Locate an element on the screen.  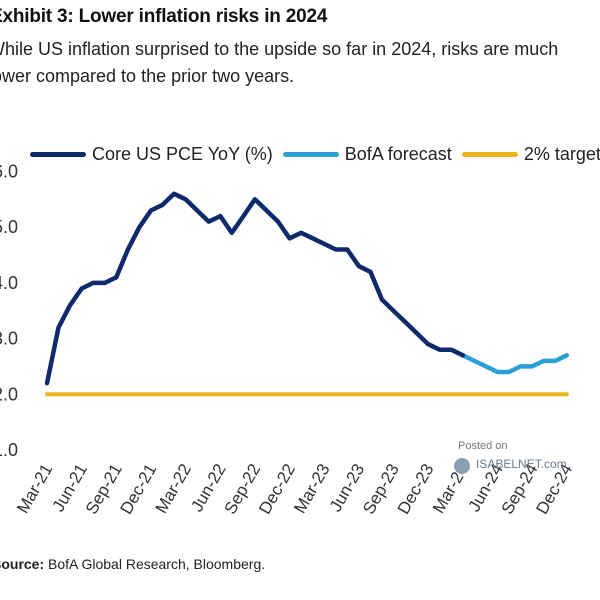
chart-title: Exhibit 3: Lower inflation risks in 2024 is located at coordinates (164, 16).